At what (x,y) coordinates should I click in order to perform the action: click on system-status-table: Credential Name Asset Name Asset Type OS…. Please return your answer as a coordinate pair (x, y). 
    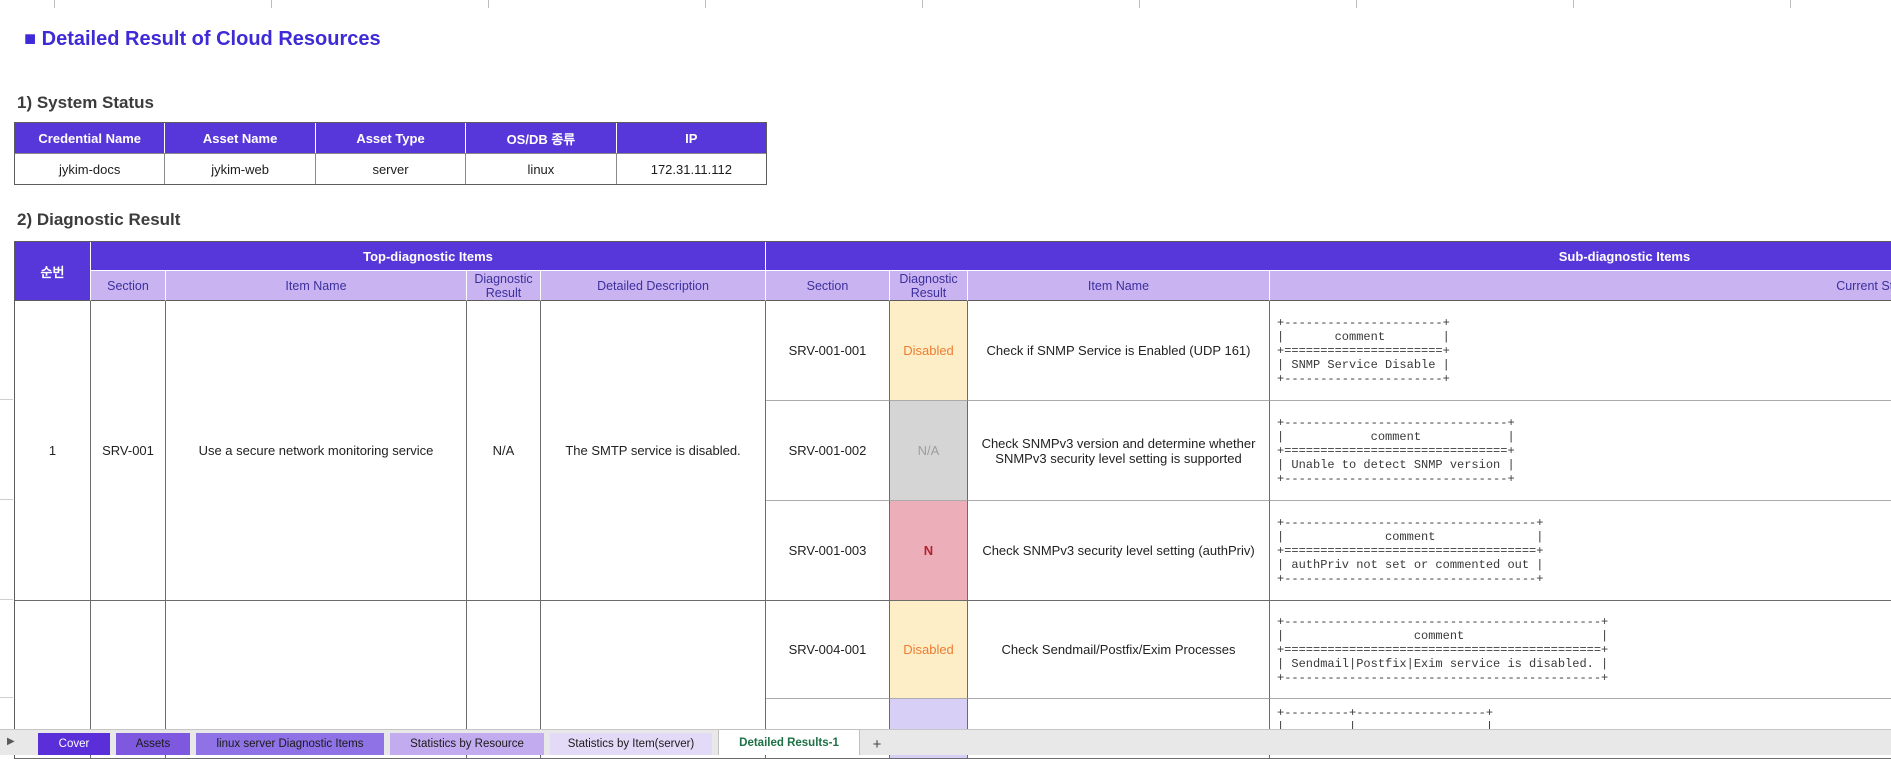
    Looking at the image, I should click on (390, 153).